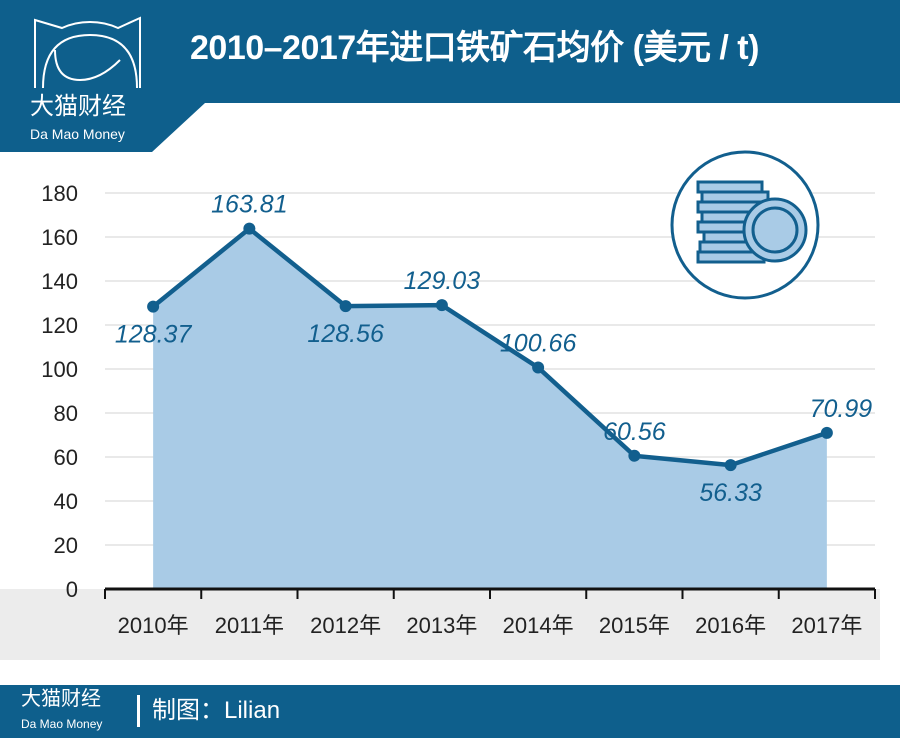 The image size is (900, 738). I want to click on page-title: 2010–2017年进口铁矿石均价 (美元 / t), so click(474, 48).